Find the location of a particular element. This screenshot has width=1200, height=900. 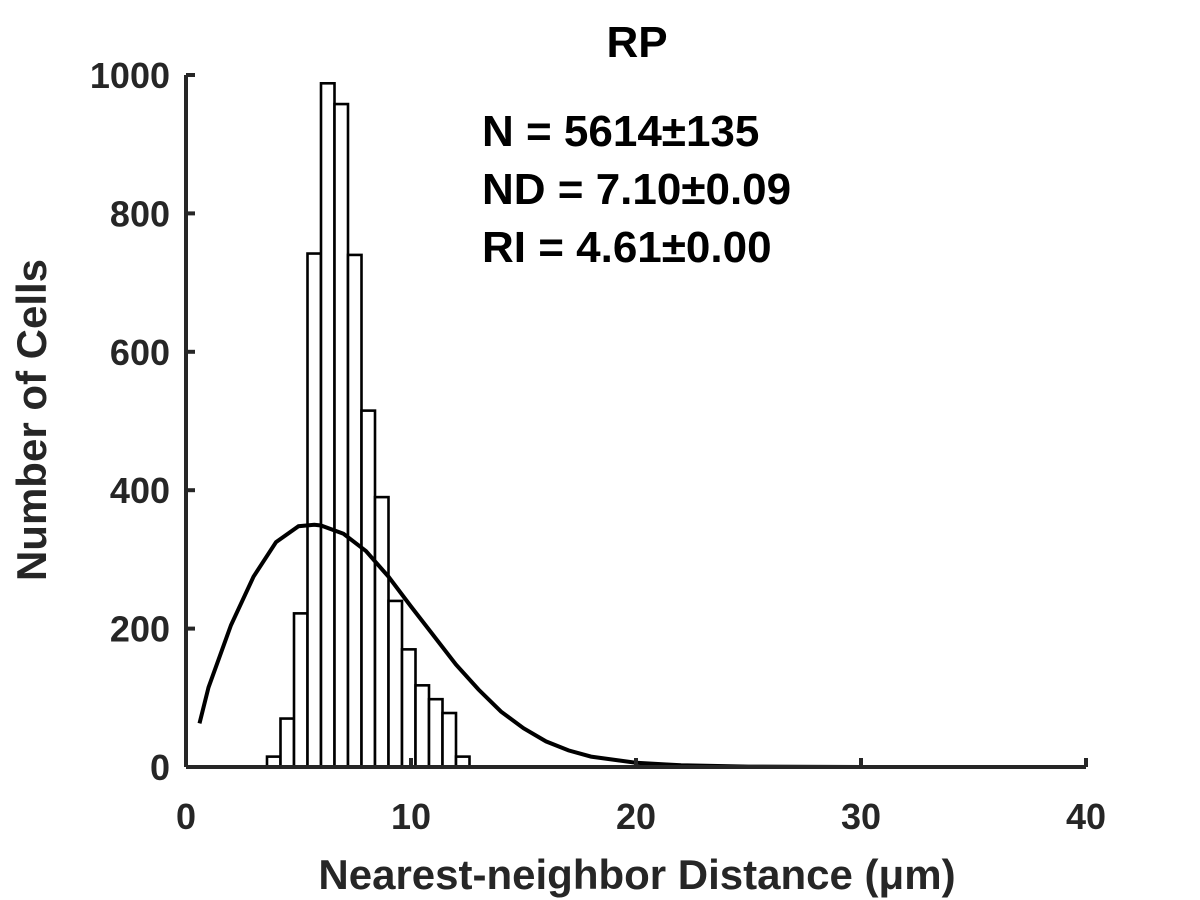

x-tick-label-0: 0 is located at coordinates (186, 816).